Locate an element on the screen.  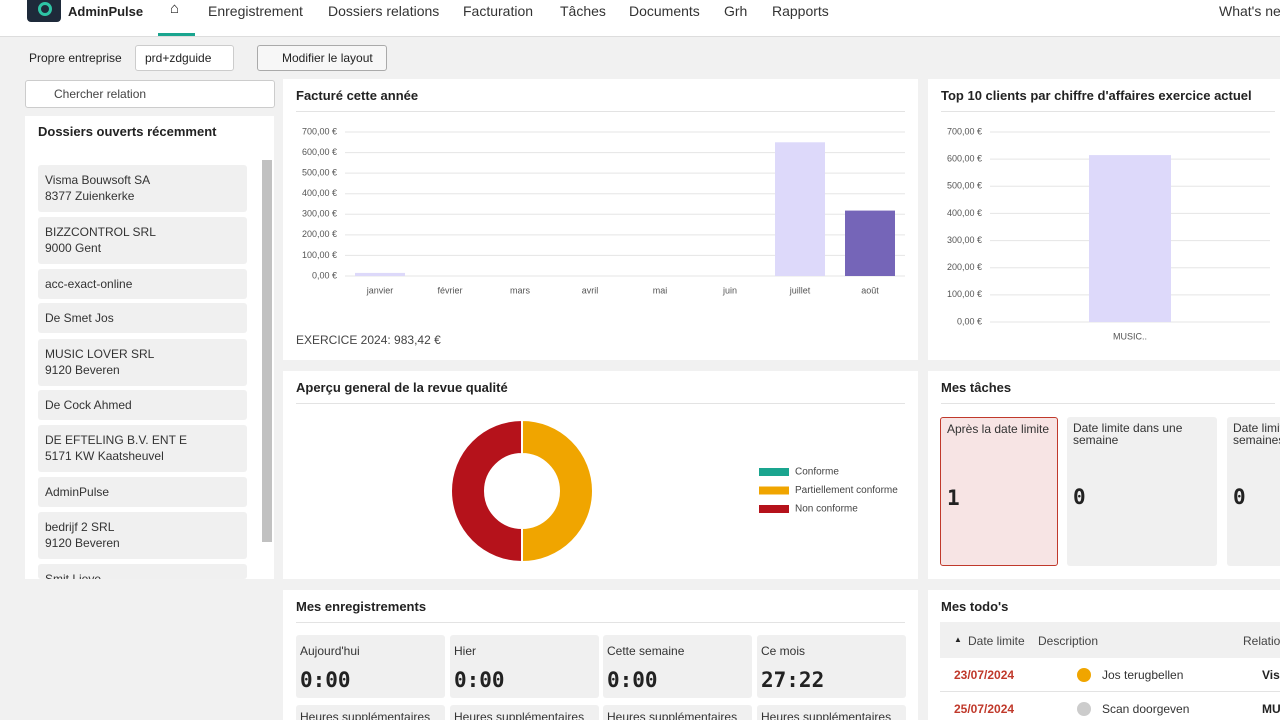
nav-item: Rapports is located at coordinates (800, 11).